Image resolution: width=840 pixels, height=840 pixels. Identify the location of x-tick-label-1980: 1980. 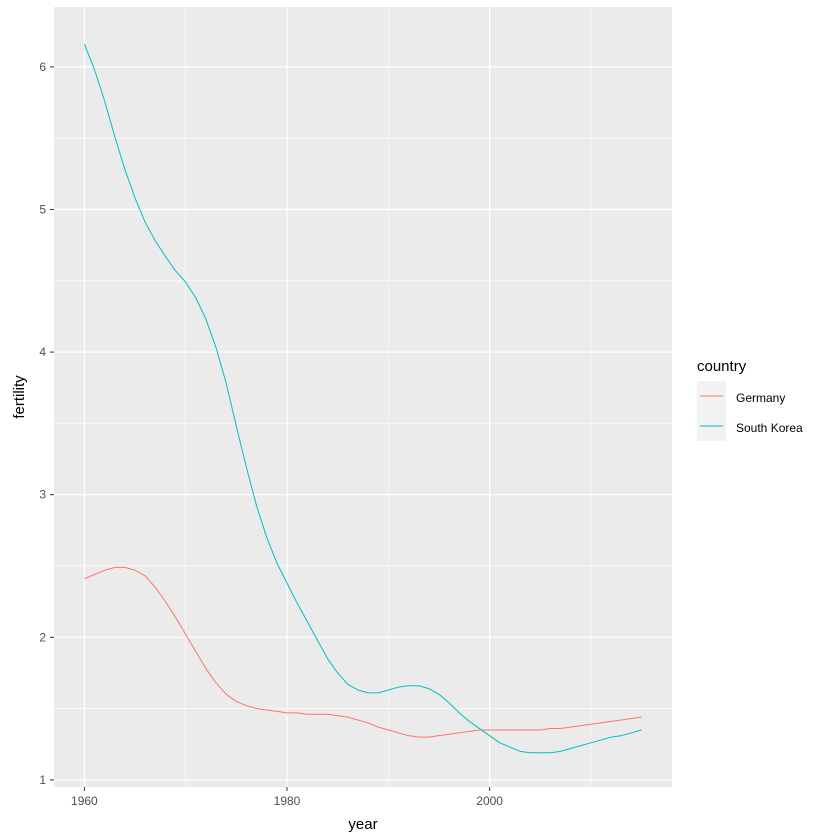
(287, 801).